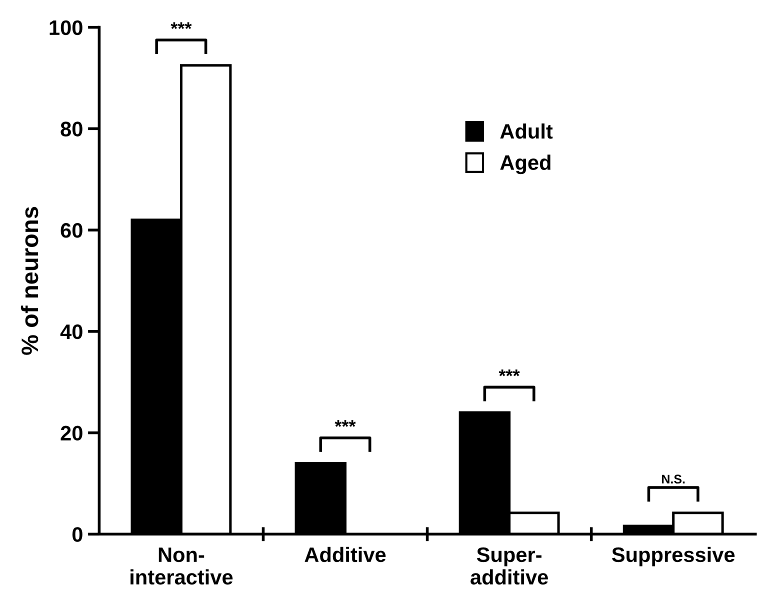 Image resolution: width=763 pixels, height=607 pixels. Describe the element at coordinates (509, 566) in the screenshot. I see `x-tick-label: Super- additive` at that location.